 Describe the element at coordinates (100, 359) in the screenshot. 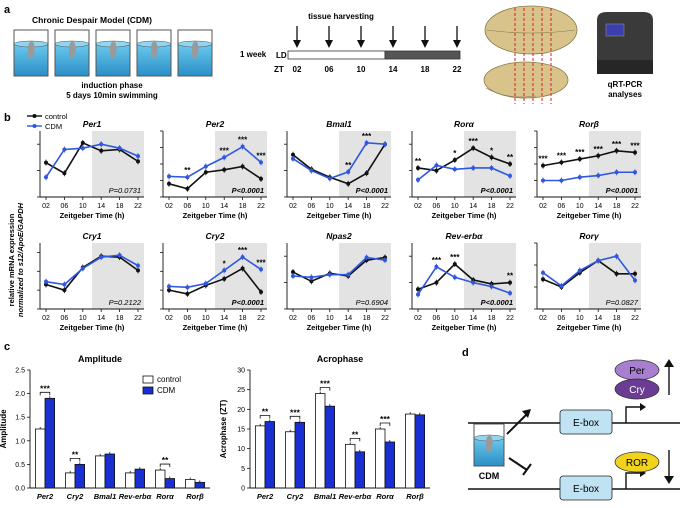

I see `bar-chart-title: Amplitude` at that location.